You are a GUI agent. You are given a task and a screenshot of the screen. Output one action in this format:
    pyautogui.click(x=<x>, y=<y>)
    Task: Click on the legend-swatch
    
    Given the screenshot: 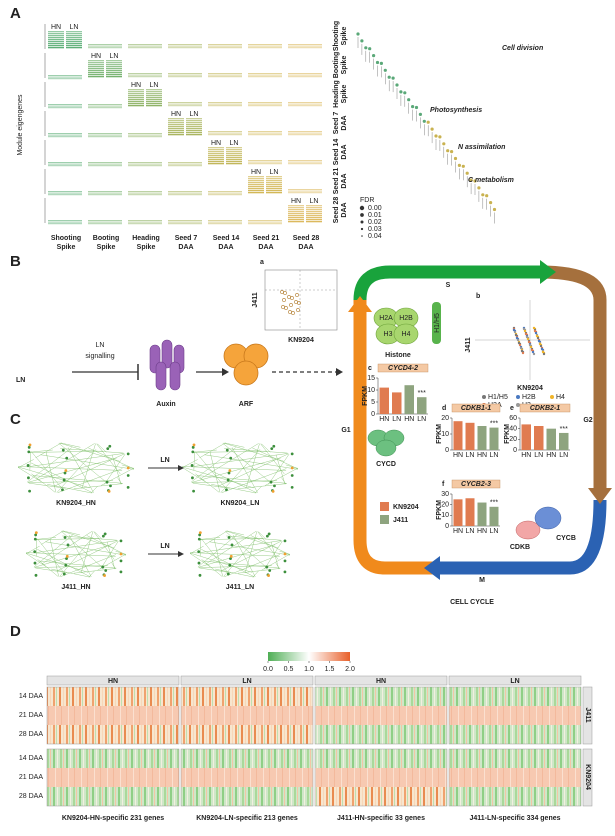 What is the action you would take?
    pyautogui.click(x=384, y=506)
    